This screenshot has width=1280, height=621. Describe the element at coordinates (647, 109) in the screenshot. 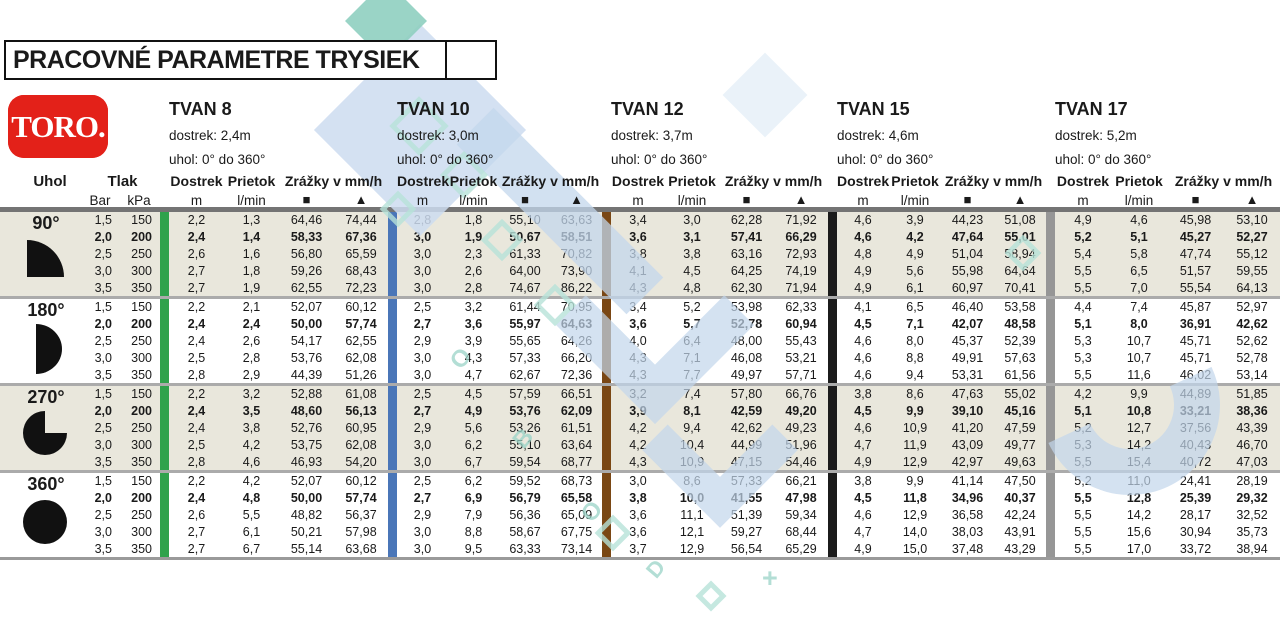

I see `group-name: TVAN 12` at that location.